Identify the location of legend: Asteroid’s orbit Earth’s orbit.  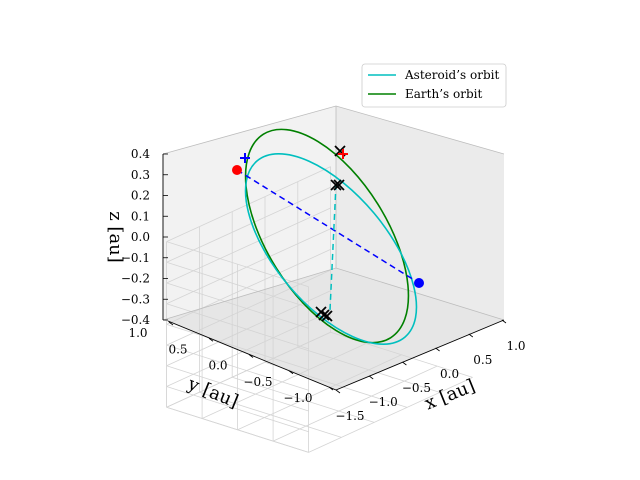
(434, 85).